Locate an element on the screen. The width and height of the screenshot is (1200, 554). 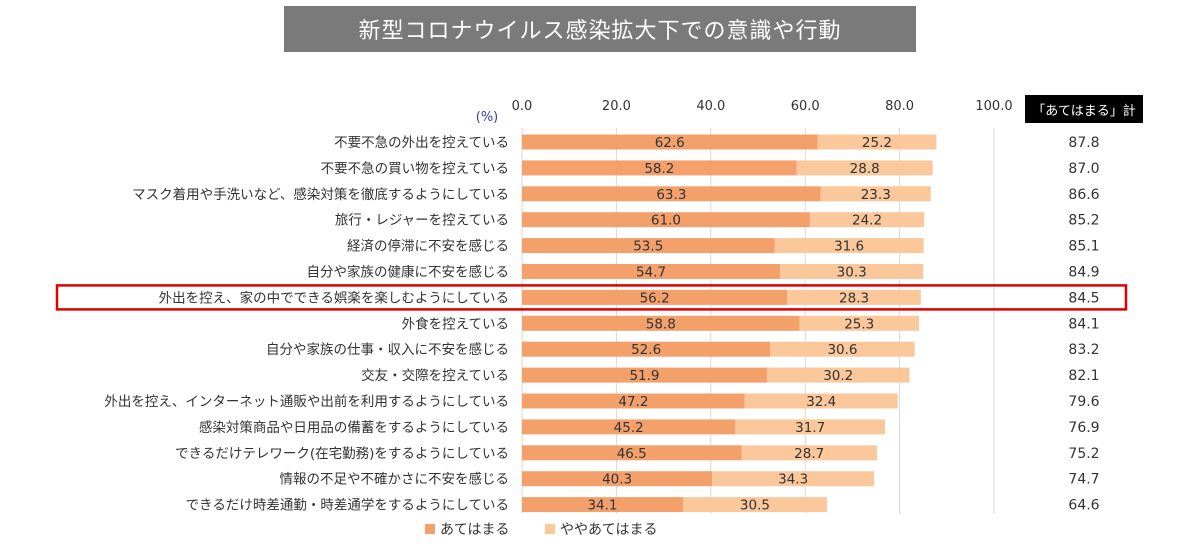
category-label: できるだけテレワーク(在宅勤務)をするようにしている is located at coordinates (342, 454).